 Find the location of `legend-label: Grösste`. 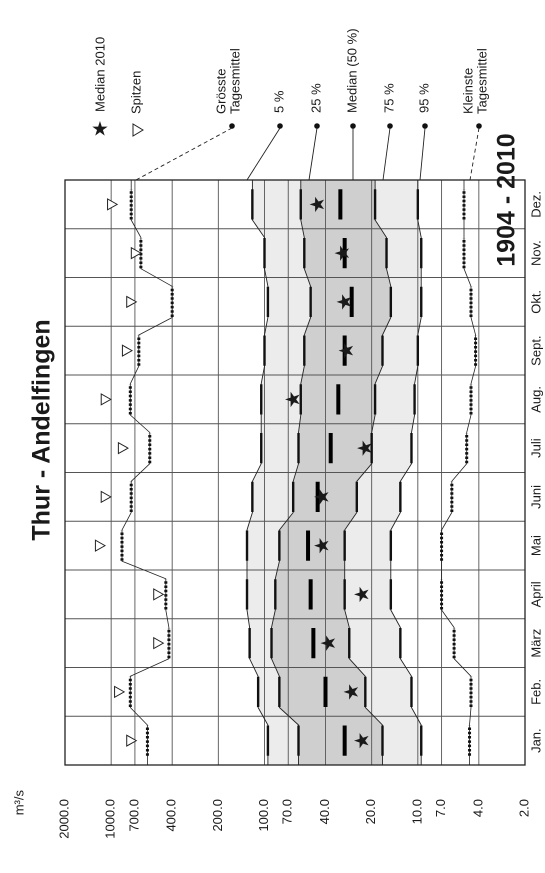

legend-label: Grösste is located at coordinates (220, 91).